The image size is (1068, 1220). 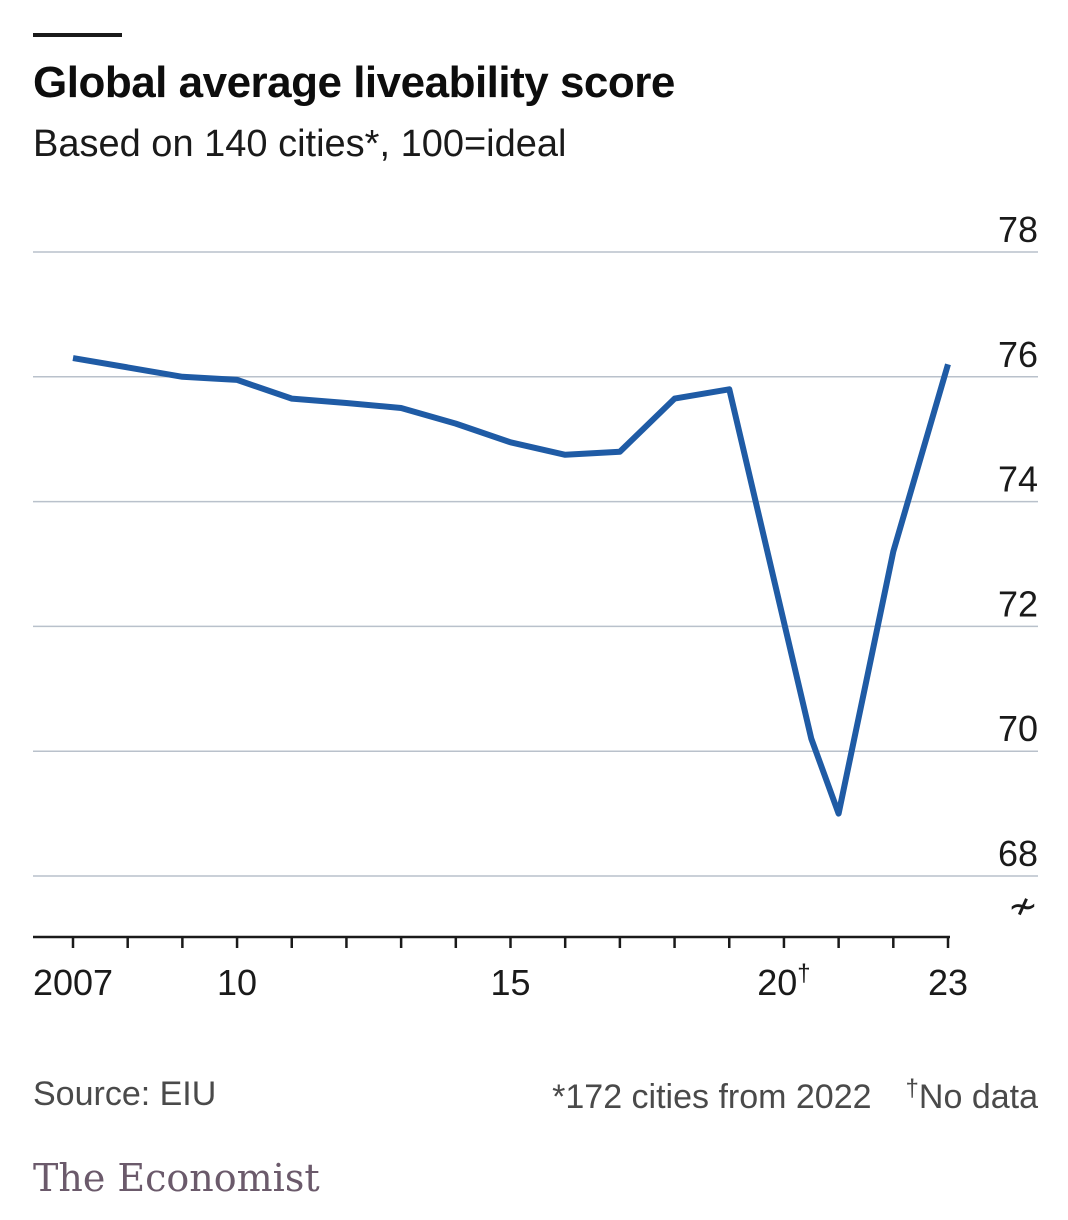 I want to click on y-tick-label-68: 68, so click(x=1018, y=853).